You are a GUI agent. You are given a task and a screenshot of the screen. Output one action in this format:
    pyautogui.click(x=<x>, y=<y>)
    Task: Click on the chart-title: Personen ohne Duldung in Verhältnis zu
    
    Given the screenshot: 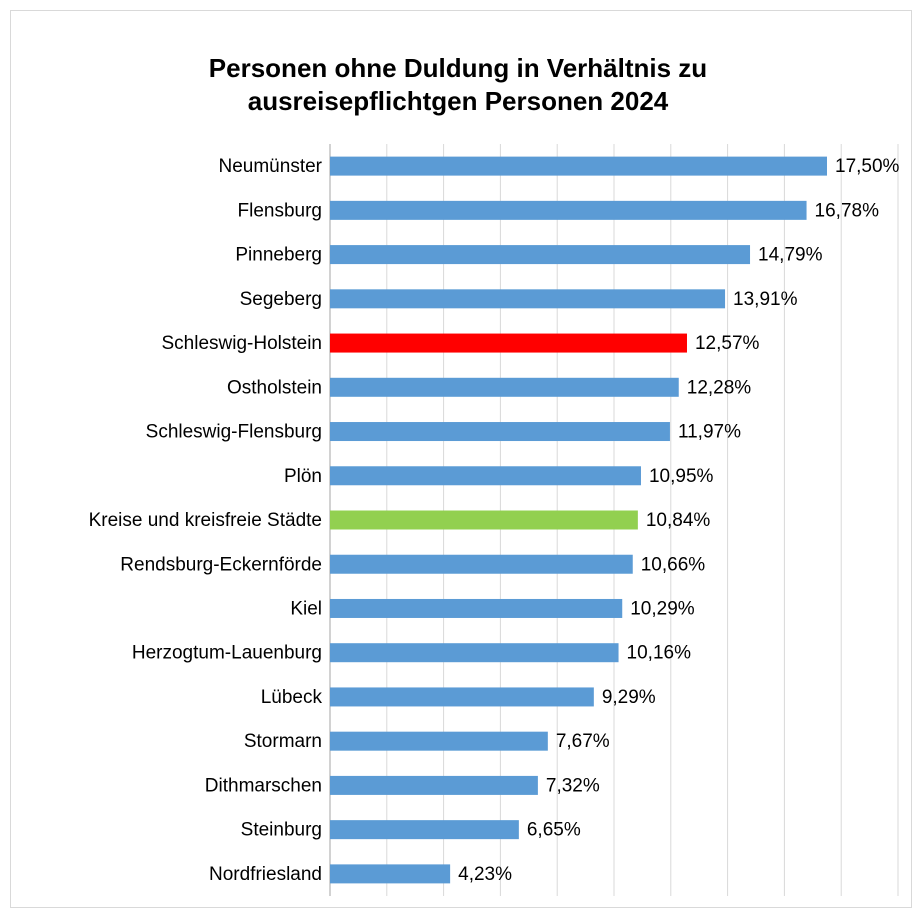 What is the action you would take?
    pyautogui.click(x=458, y=68)
    